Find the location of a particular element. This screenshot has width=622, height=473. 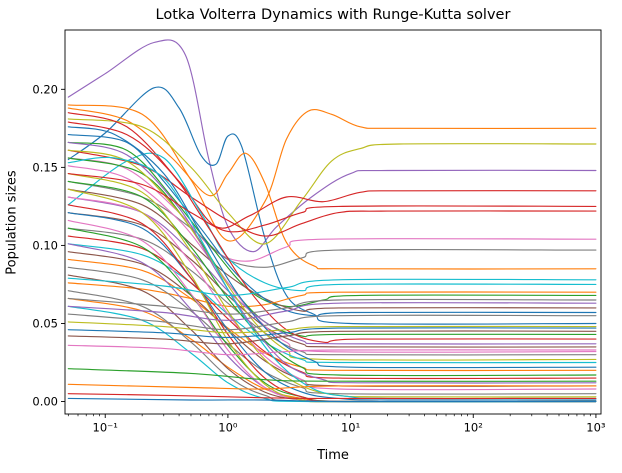

x-tick-label: 10³ is located at coordinates (596, 428).